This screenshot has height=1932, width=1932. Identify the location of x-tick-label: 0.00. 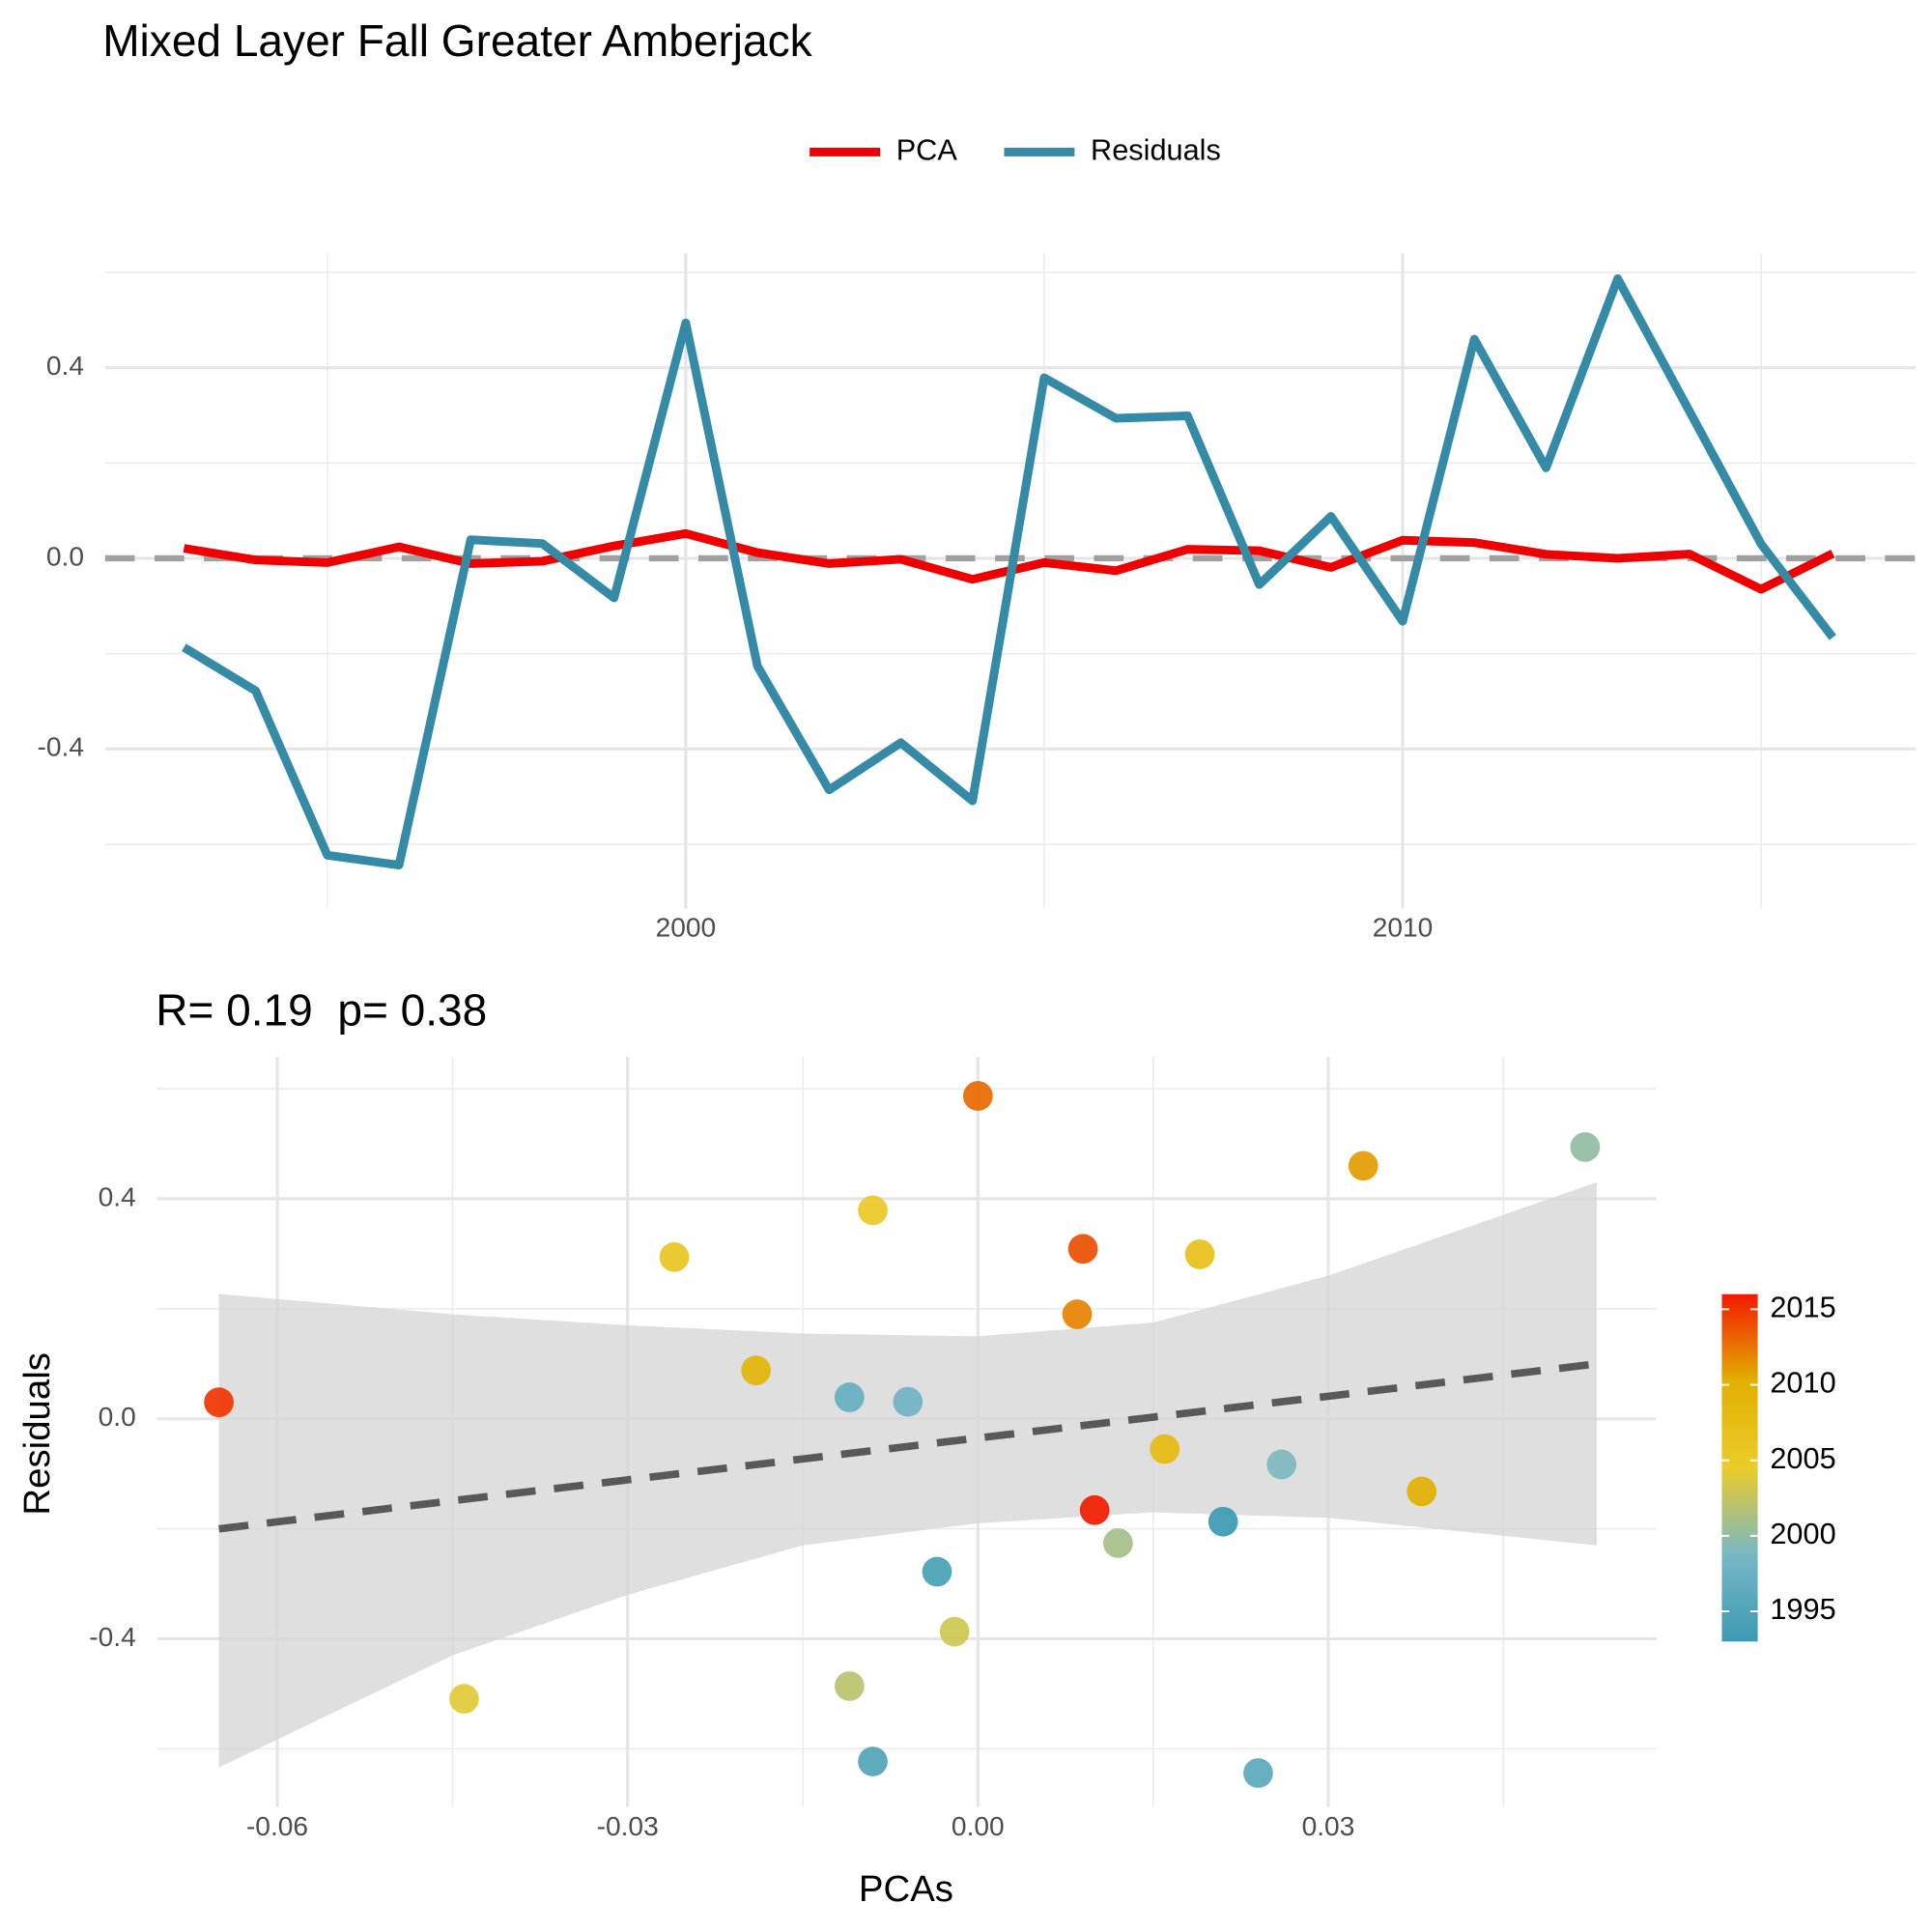
(978, 1826).